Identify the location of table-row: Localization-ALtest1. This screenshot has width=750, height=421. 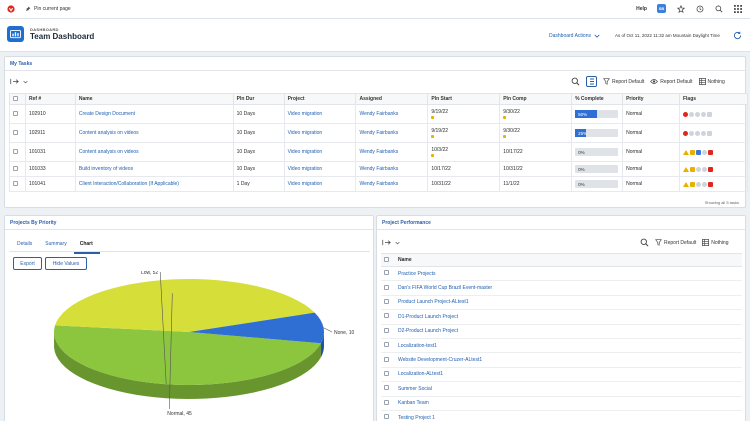
(561, 375).